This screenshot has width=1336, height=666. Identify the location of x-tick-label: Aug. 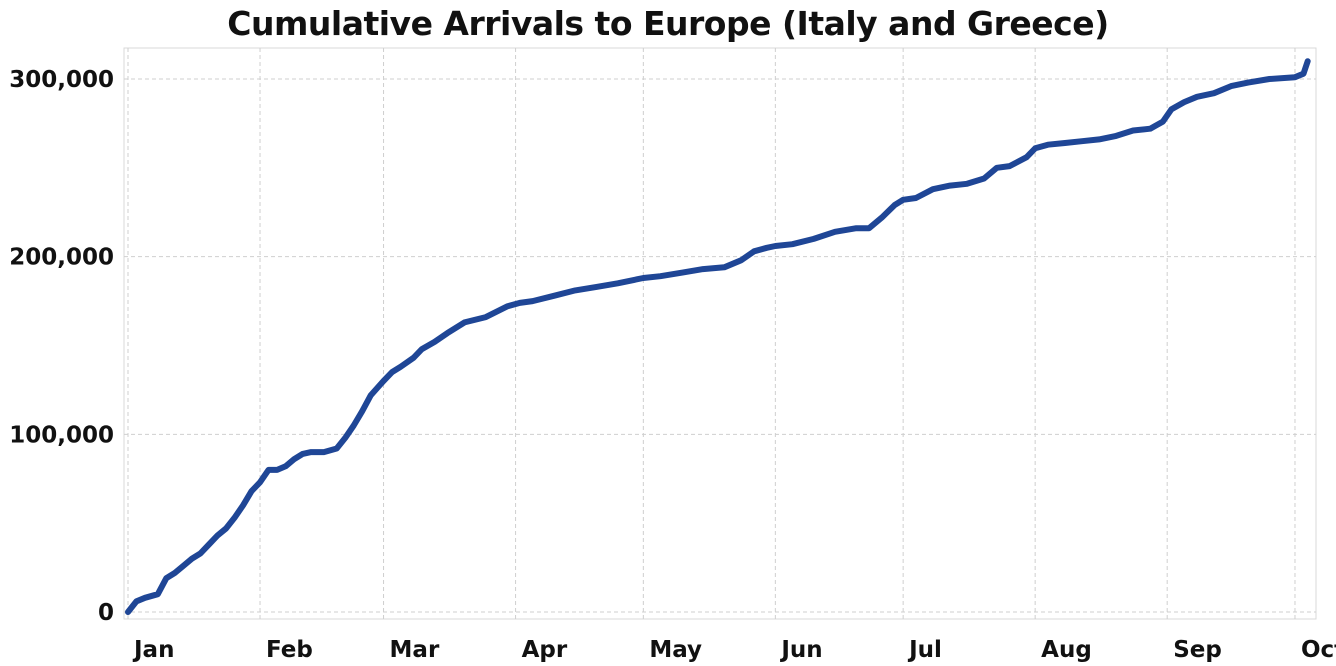
(1066, 650).